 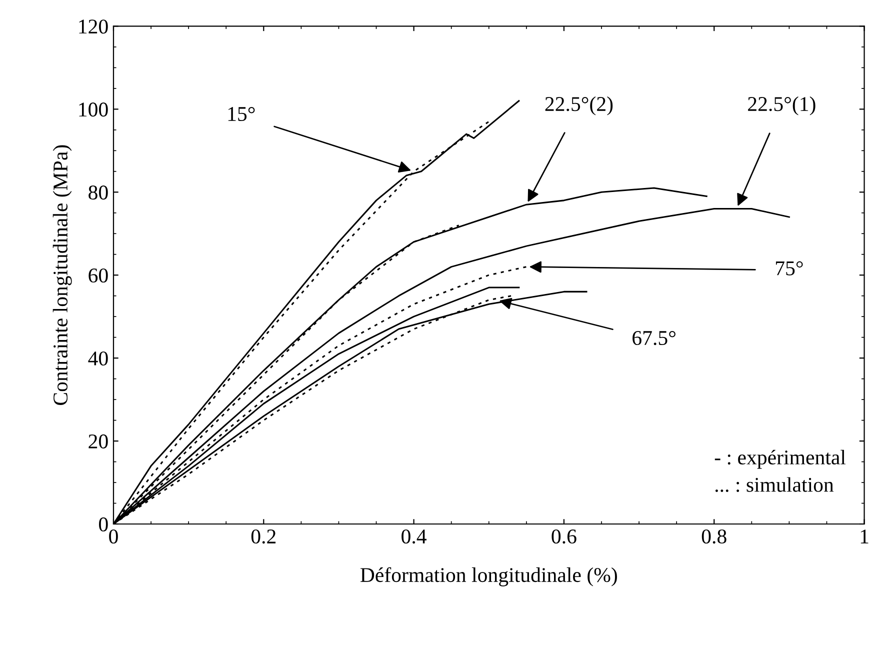 What do you see at coordinates (774, 484) in the screenshot?
I see `annotation: ... : simulation` at bounding box center [774, 484].